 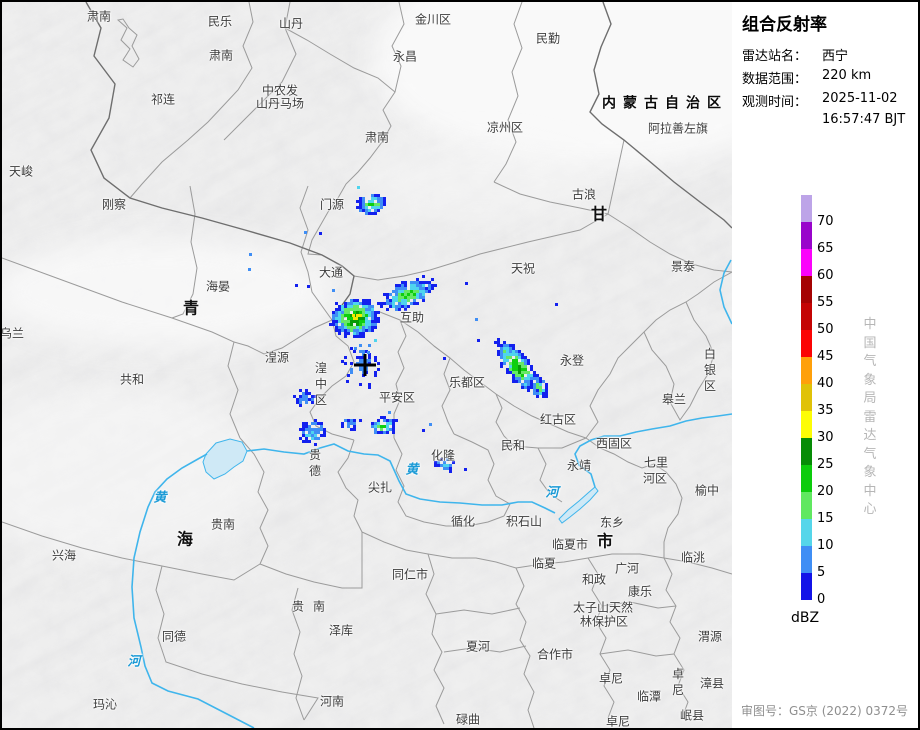 I want to click on legend-tick-label: 45, so click(x=825, y=356).